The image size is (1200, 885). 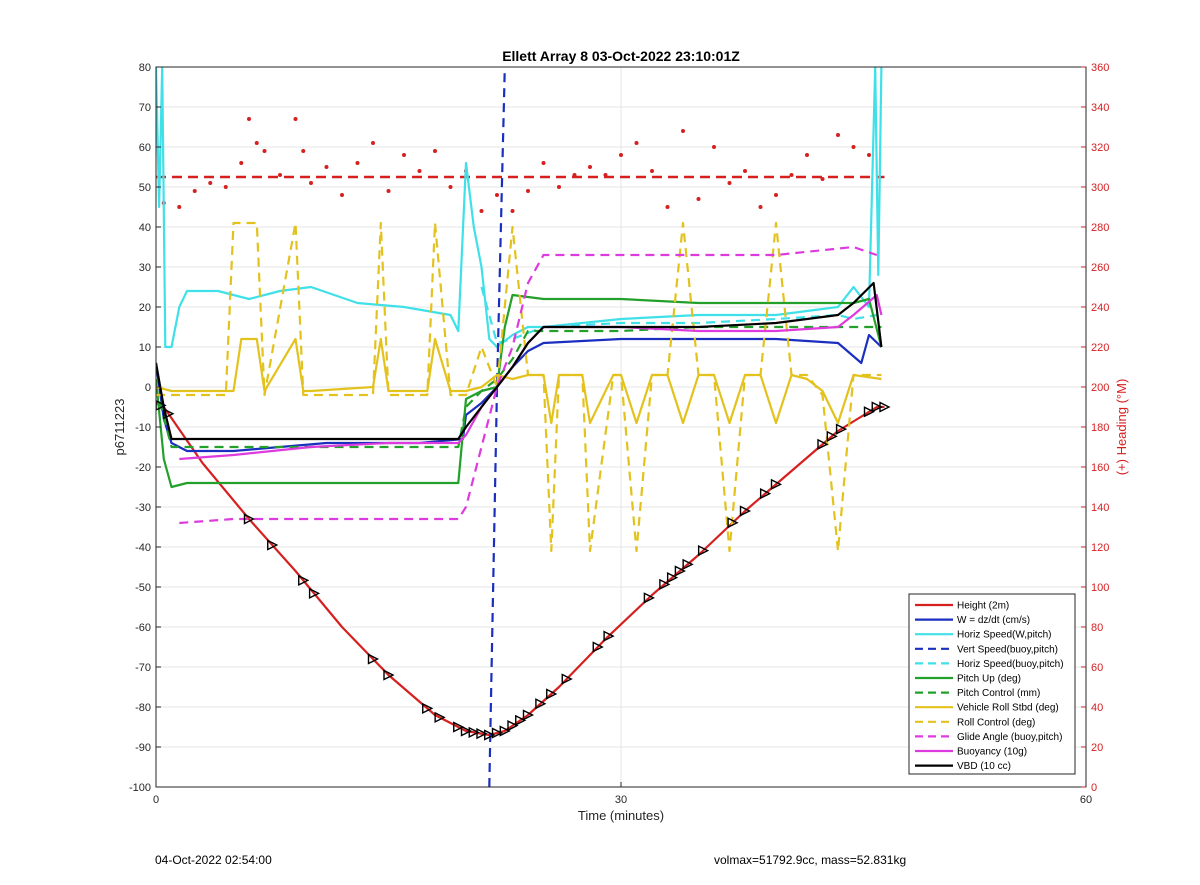 I want to click on x-tick-label: 30, so click(x=621, y=800).